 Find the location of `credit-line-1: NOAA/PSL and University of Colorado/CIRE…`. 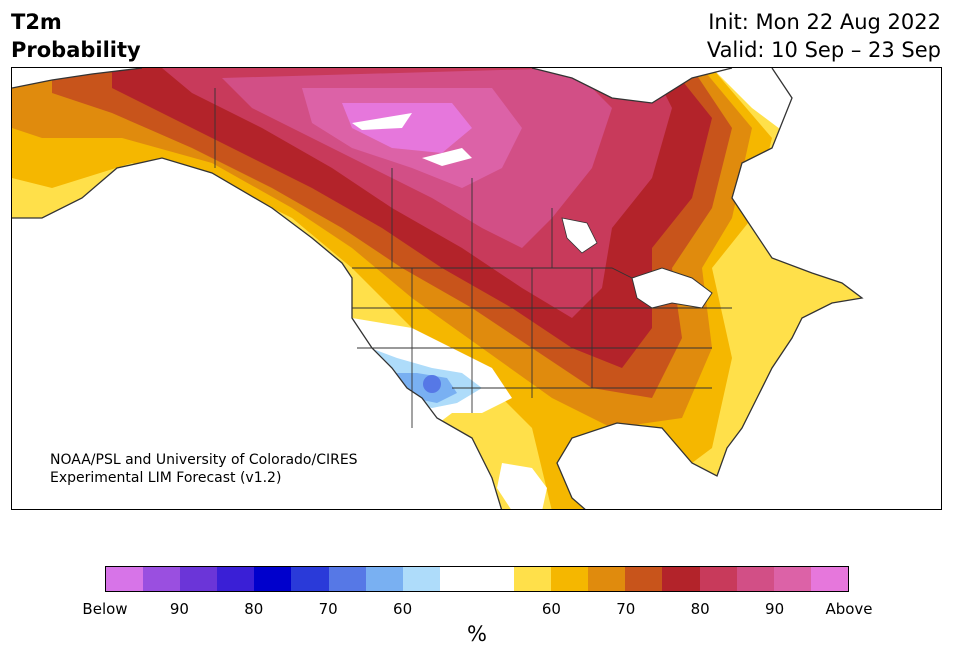

credit-line-1: NOAA/PSL and University of Colorado/CIRE… is located at coordinates (204, 460).